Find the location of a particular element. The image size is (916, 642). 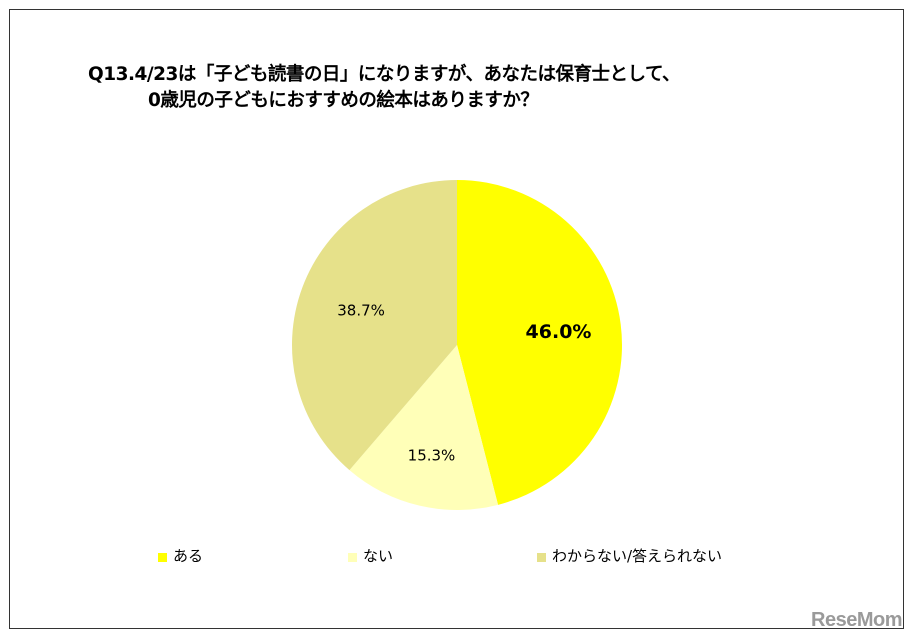

legend-item-1: ない is located at coordinates (370, 555).